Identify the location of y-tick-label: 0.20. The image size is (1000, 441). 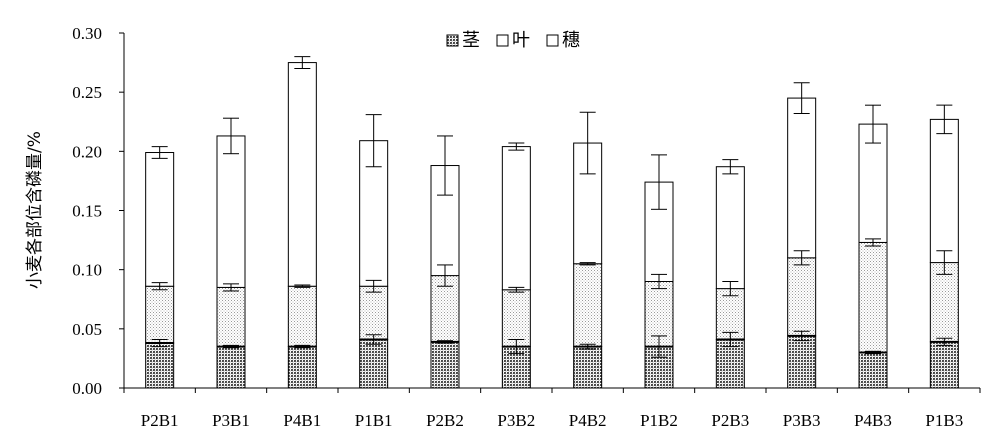
(87, 151).